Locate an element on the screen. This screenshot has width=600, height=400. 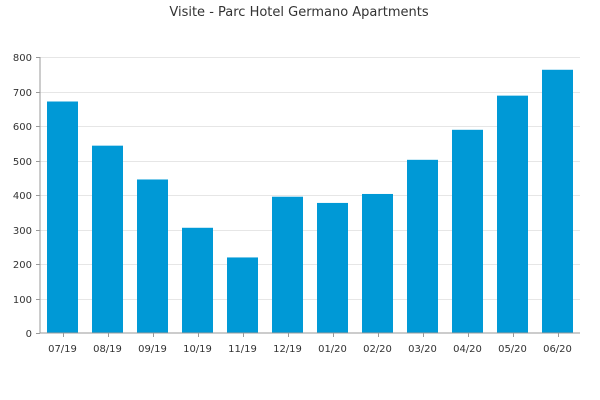
x-tick-label: 05/20 is located at coordinates (512, 349).